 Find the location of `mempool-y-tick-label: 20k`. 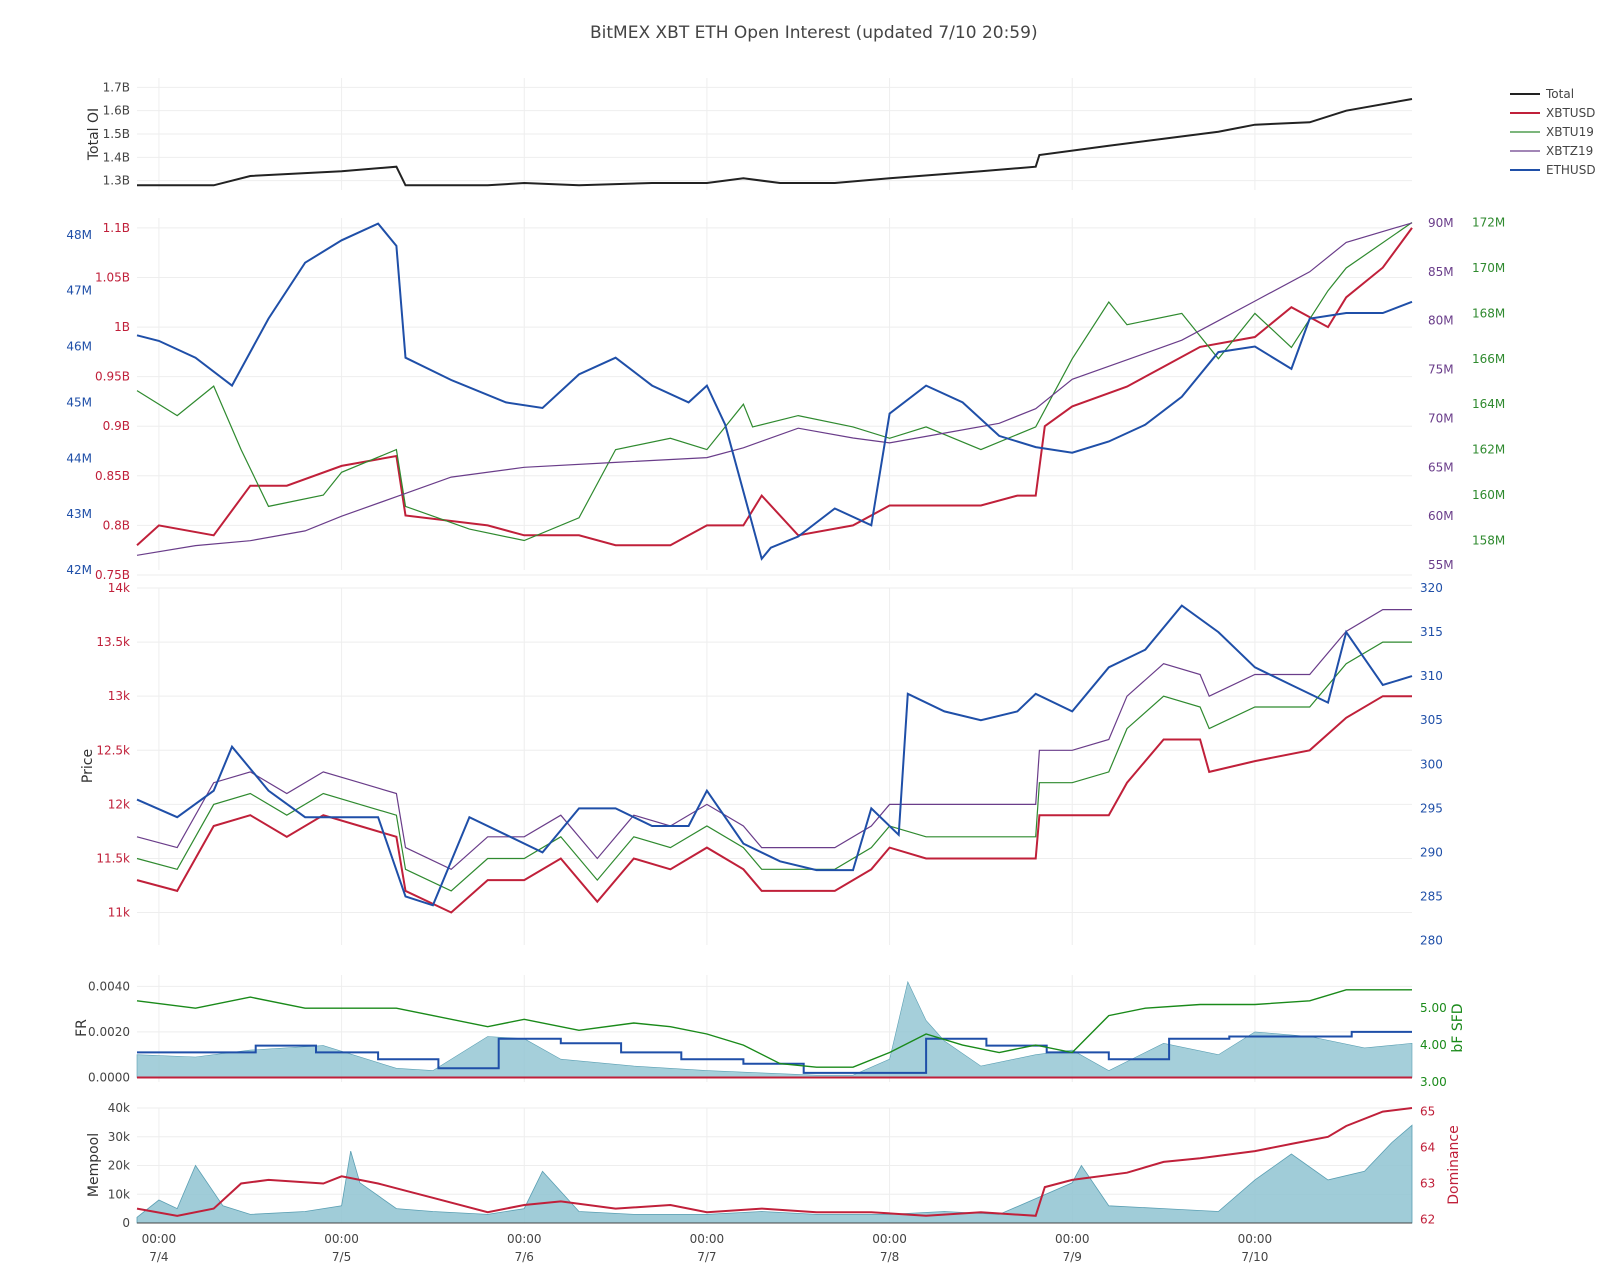

mempool-y-tick-label: 20k is located at coordinates (119, 1166).